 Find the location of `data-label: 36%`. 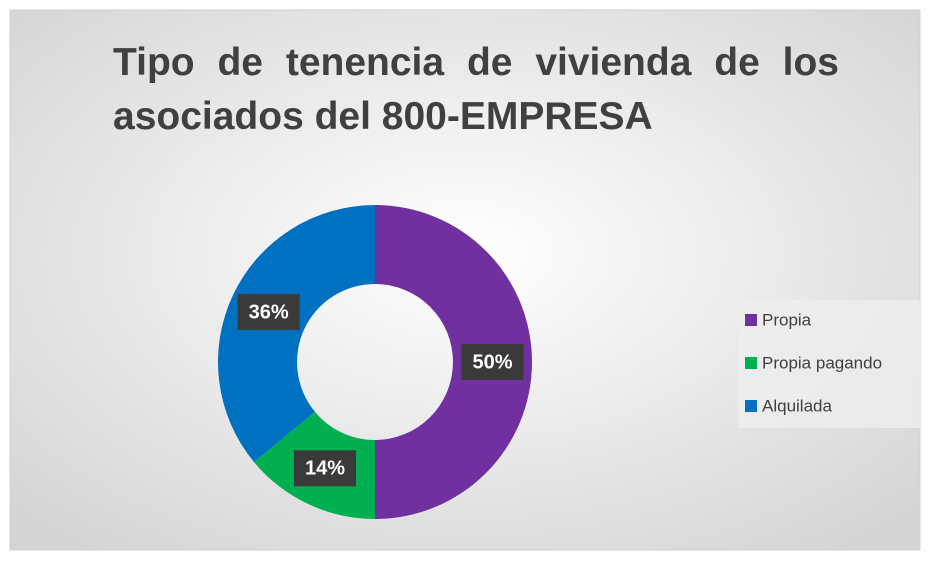

data-label: 36% is located at coordinates (269, 312).